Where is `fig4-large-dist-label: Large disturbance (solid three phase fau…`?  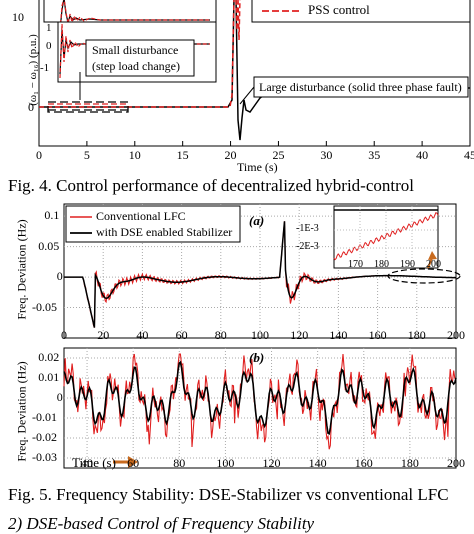 fig4-large-dist-label: Large disturbance (solid three phase fau… is located at coordinates (360, 87).